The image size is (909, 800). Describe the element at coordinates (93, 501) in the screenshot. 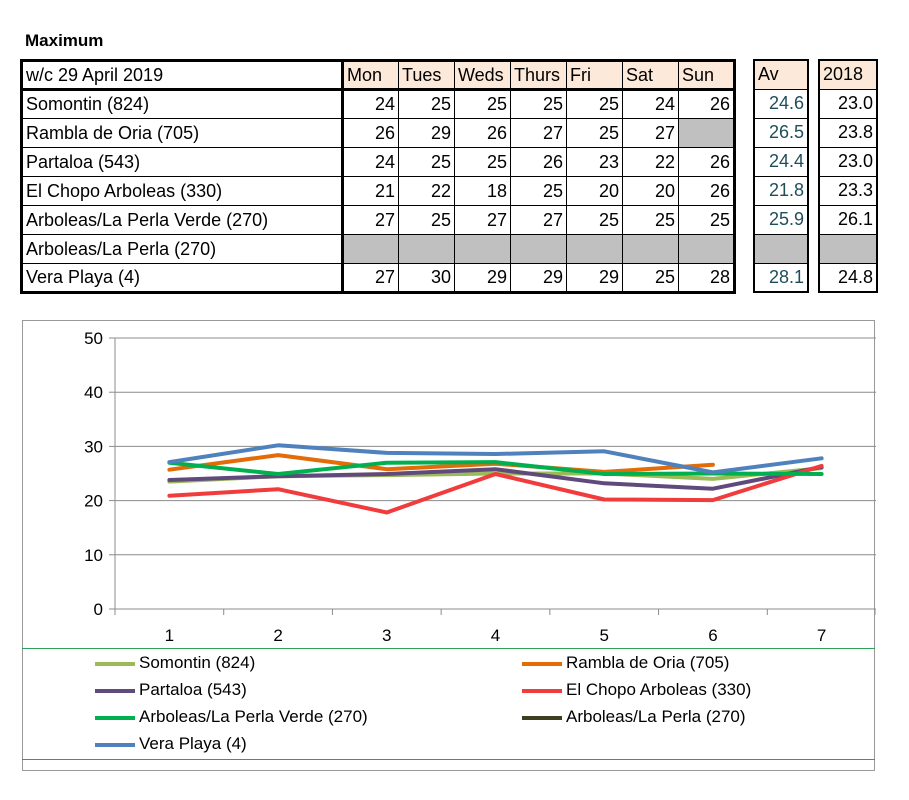

I see `y-tick-label: 20` at that location.